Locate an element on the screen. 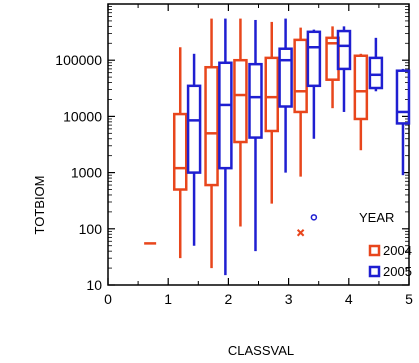 This screenshot has width=419, height=363. y-tick-label: 100 is located at coordinates (91, 229).